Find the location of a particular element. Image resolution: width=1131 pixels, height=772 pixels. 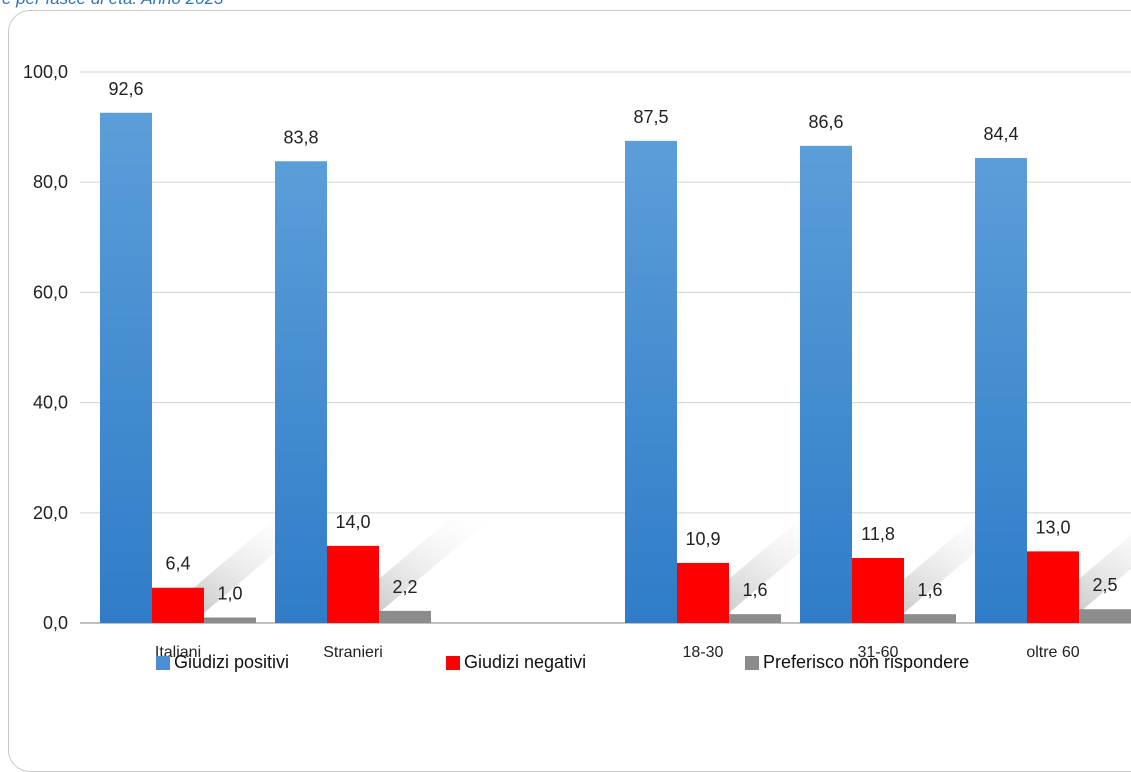

legend-swatch-negative is located at coordinates (453, 662).